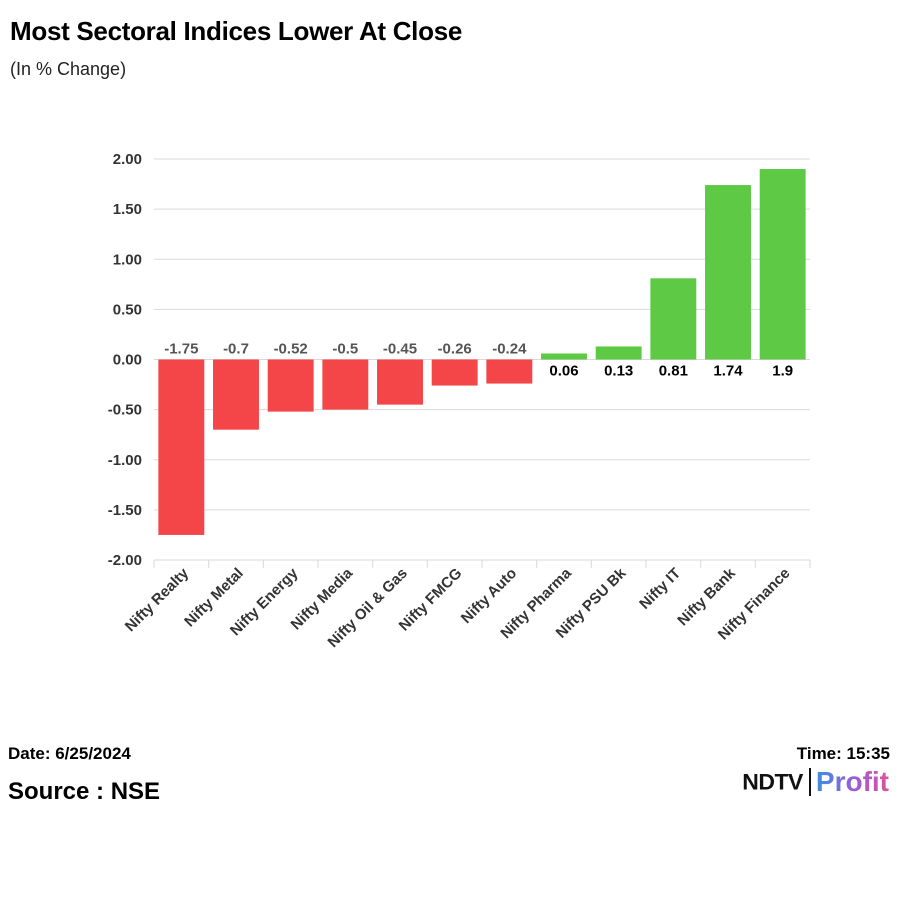  I want to click on y-tick-label: 2.00, so click(127, 159).